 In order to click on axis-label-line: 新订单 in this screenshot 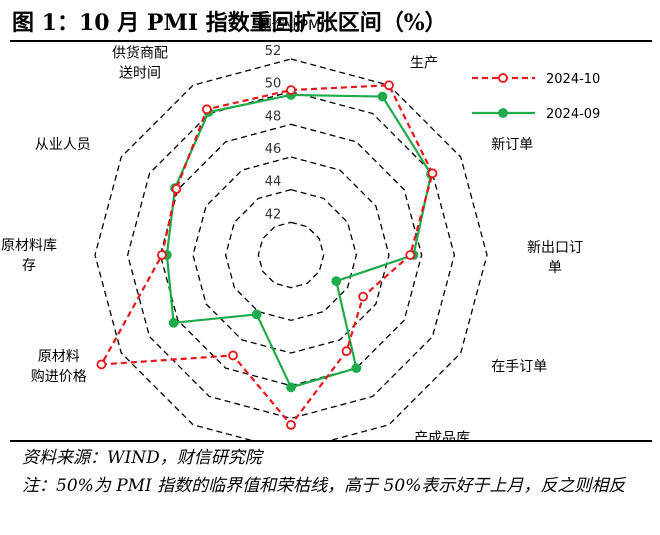, I will do `click(512, 145)`.